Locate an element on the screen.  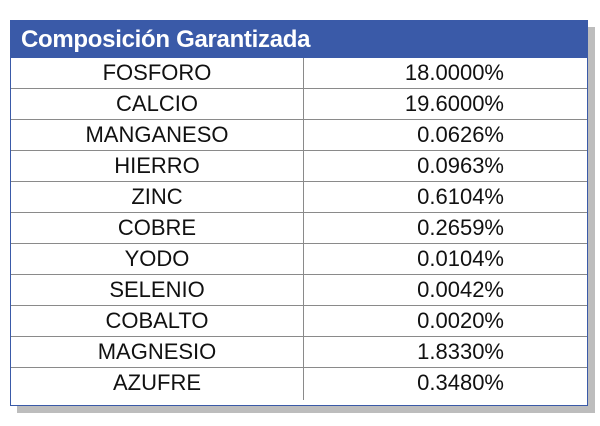
element-percentage: 0.0963% is located at coordinates (460, 165).